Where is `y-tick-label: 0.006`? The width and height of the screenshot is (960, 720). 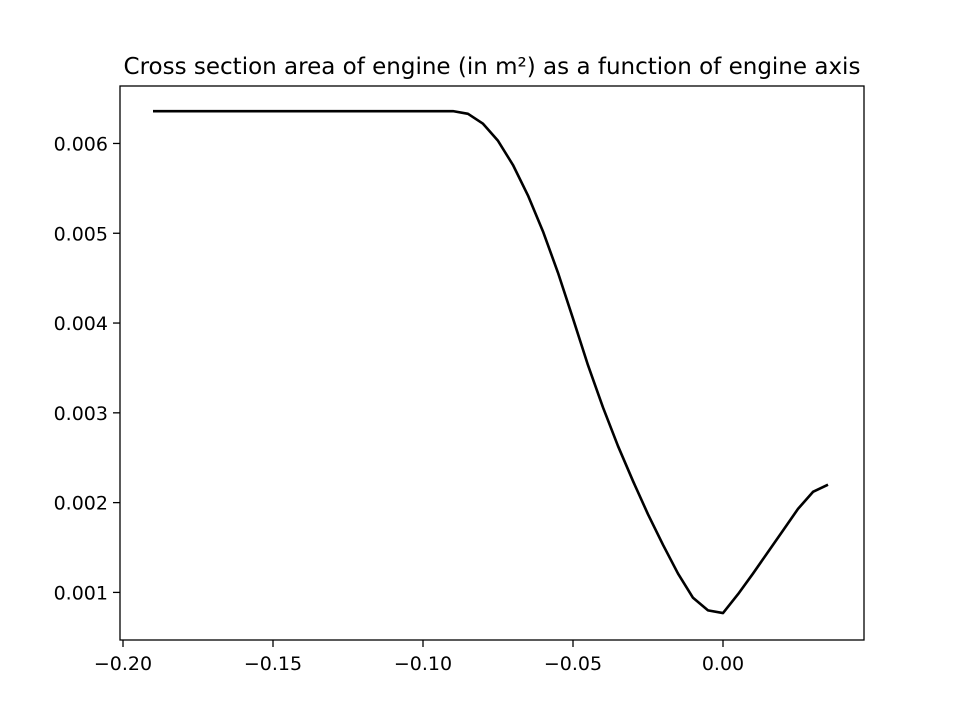
y-tick-label: 0.006 is located at coordinates (81, 144).